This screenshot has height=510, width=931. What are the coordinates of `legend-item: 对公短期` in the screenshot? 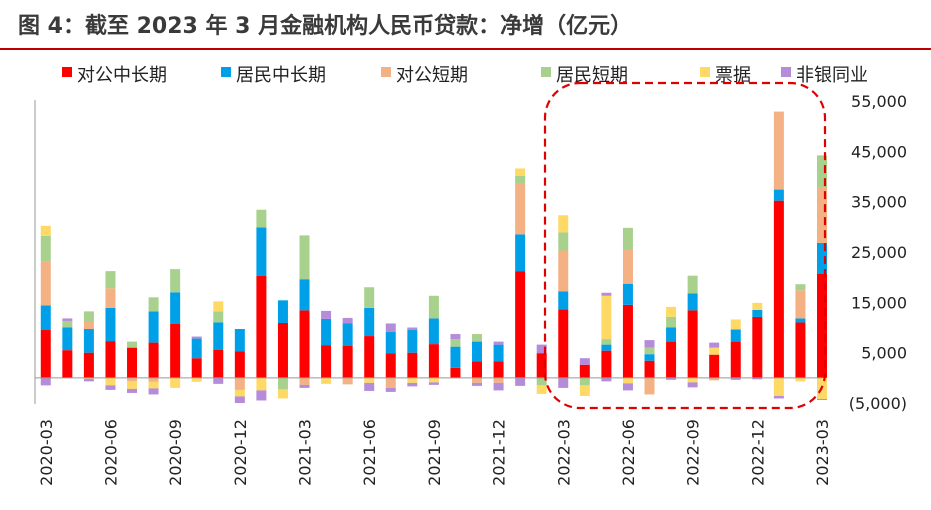 It's located at (424, 75).